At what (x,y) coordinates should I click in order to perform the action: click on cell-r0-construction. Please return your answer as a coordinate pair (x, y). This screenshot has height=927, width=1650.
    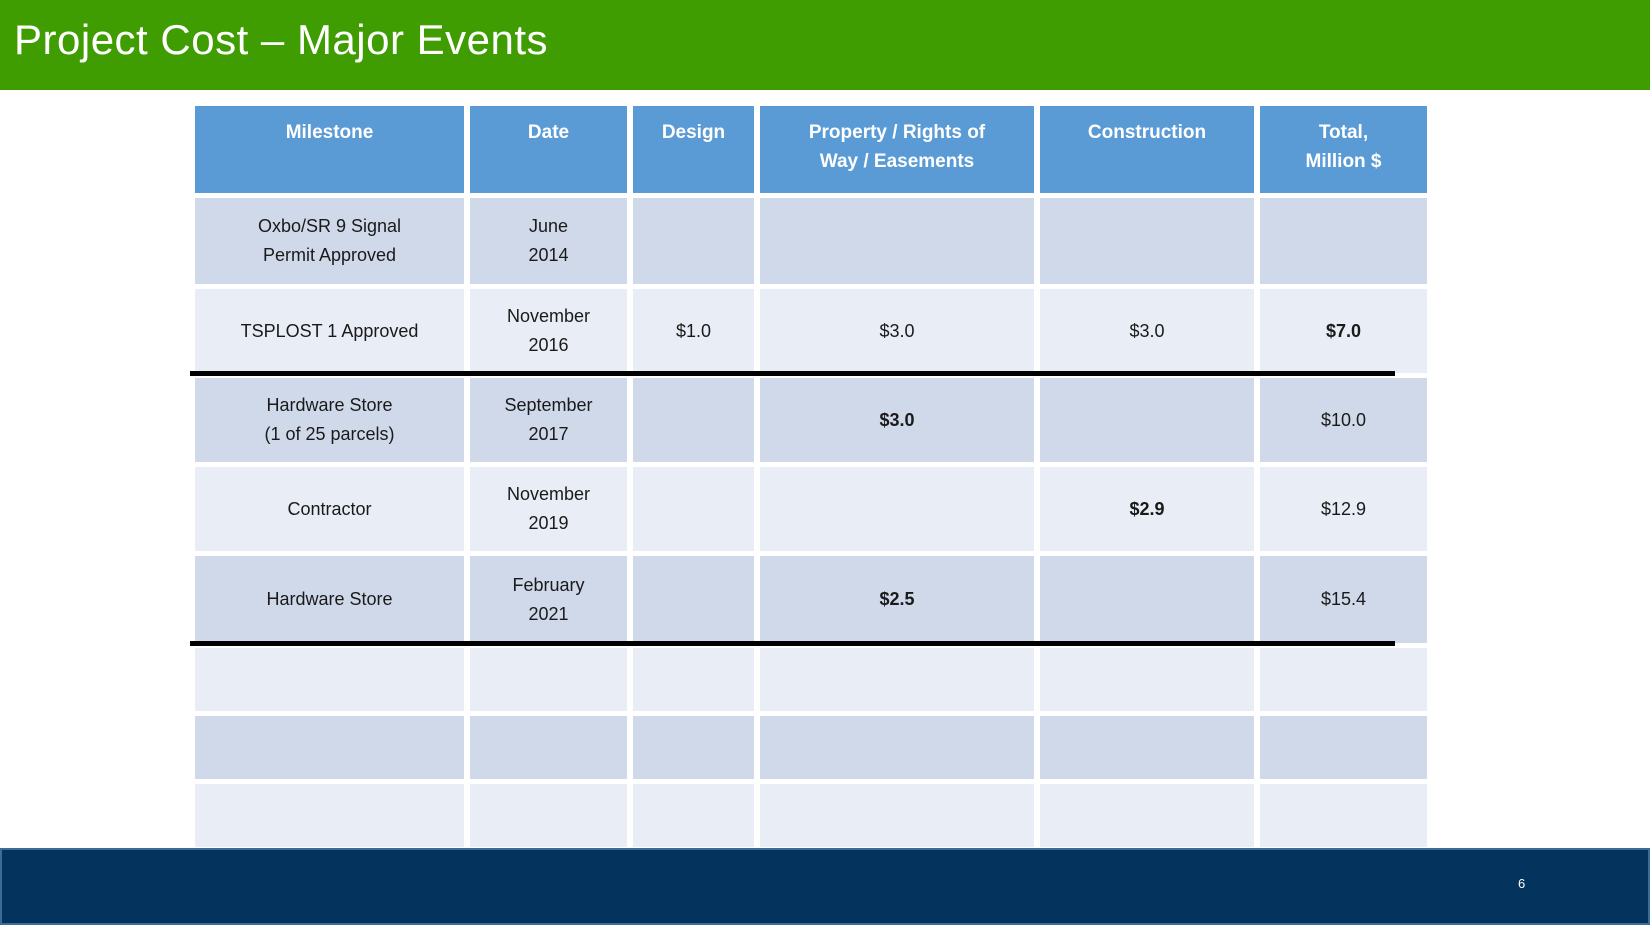
    Looking at the image, I should click on (1147, 241).